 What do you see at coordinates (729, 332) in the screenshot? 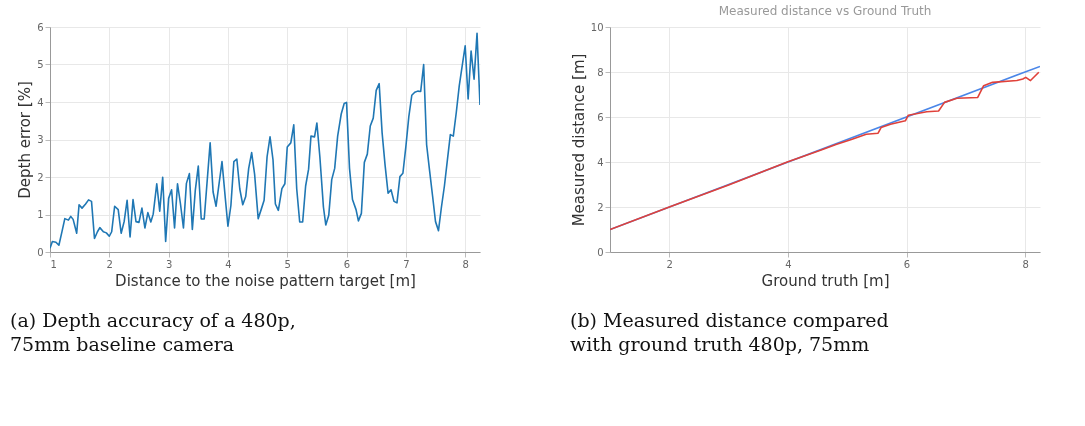
I see `text: (b) Measured distance compared with ground truth 480p, 75mm` at bounding box center [729, 332].